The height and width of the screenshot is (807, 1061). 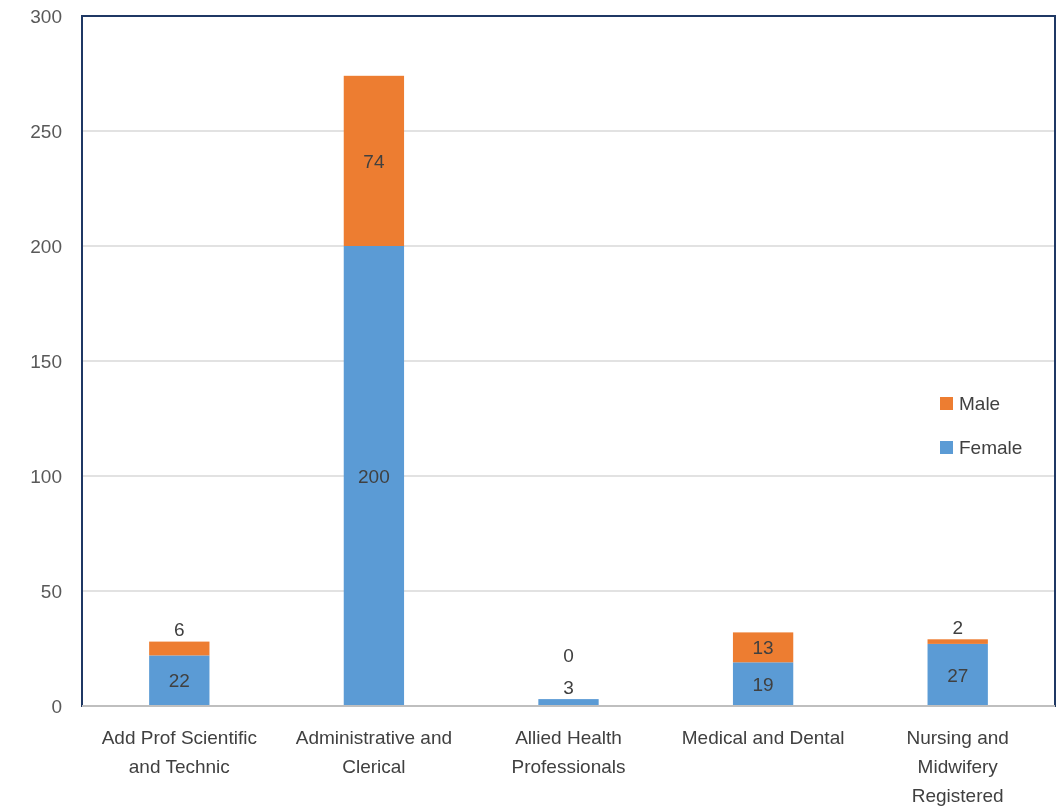 I want to click on y-tick-label: 0, so click(x=56, y=706).